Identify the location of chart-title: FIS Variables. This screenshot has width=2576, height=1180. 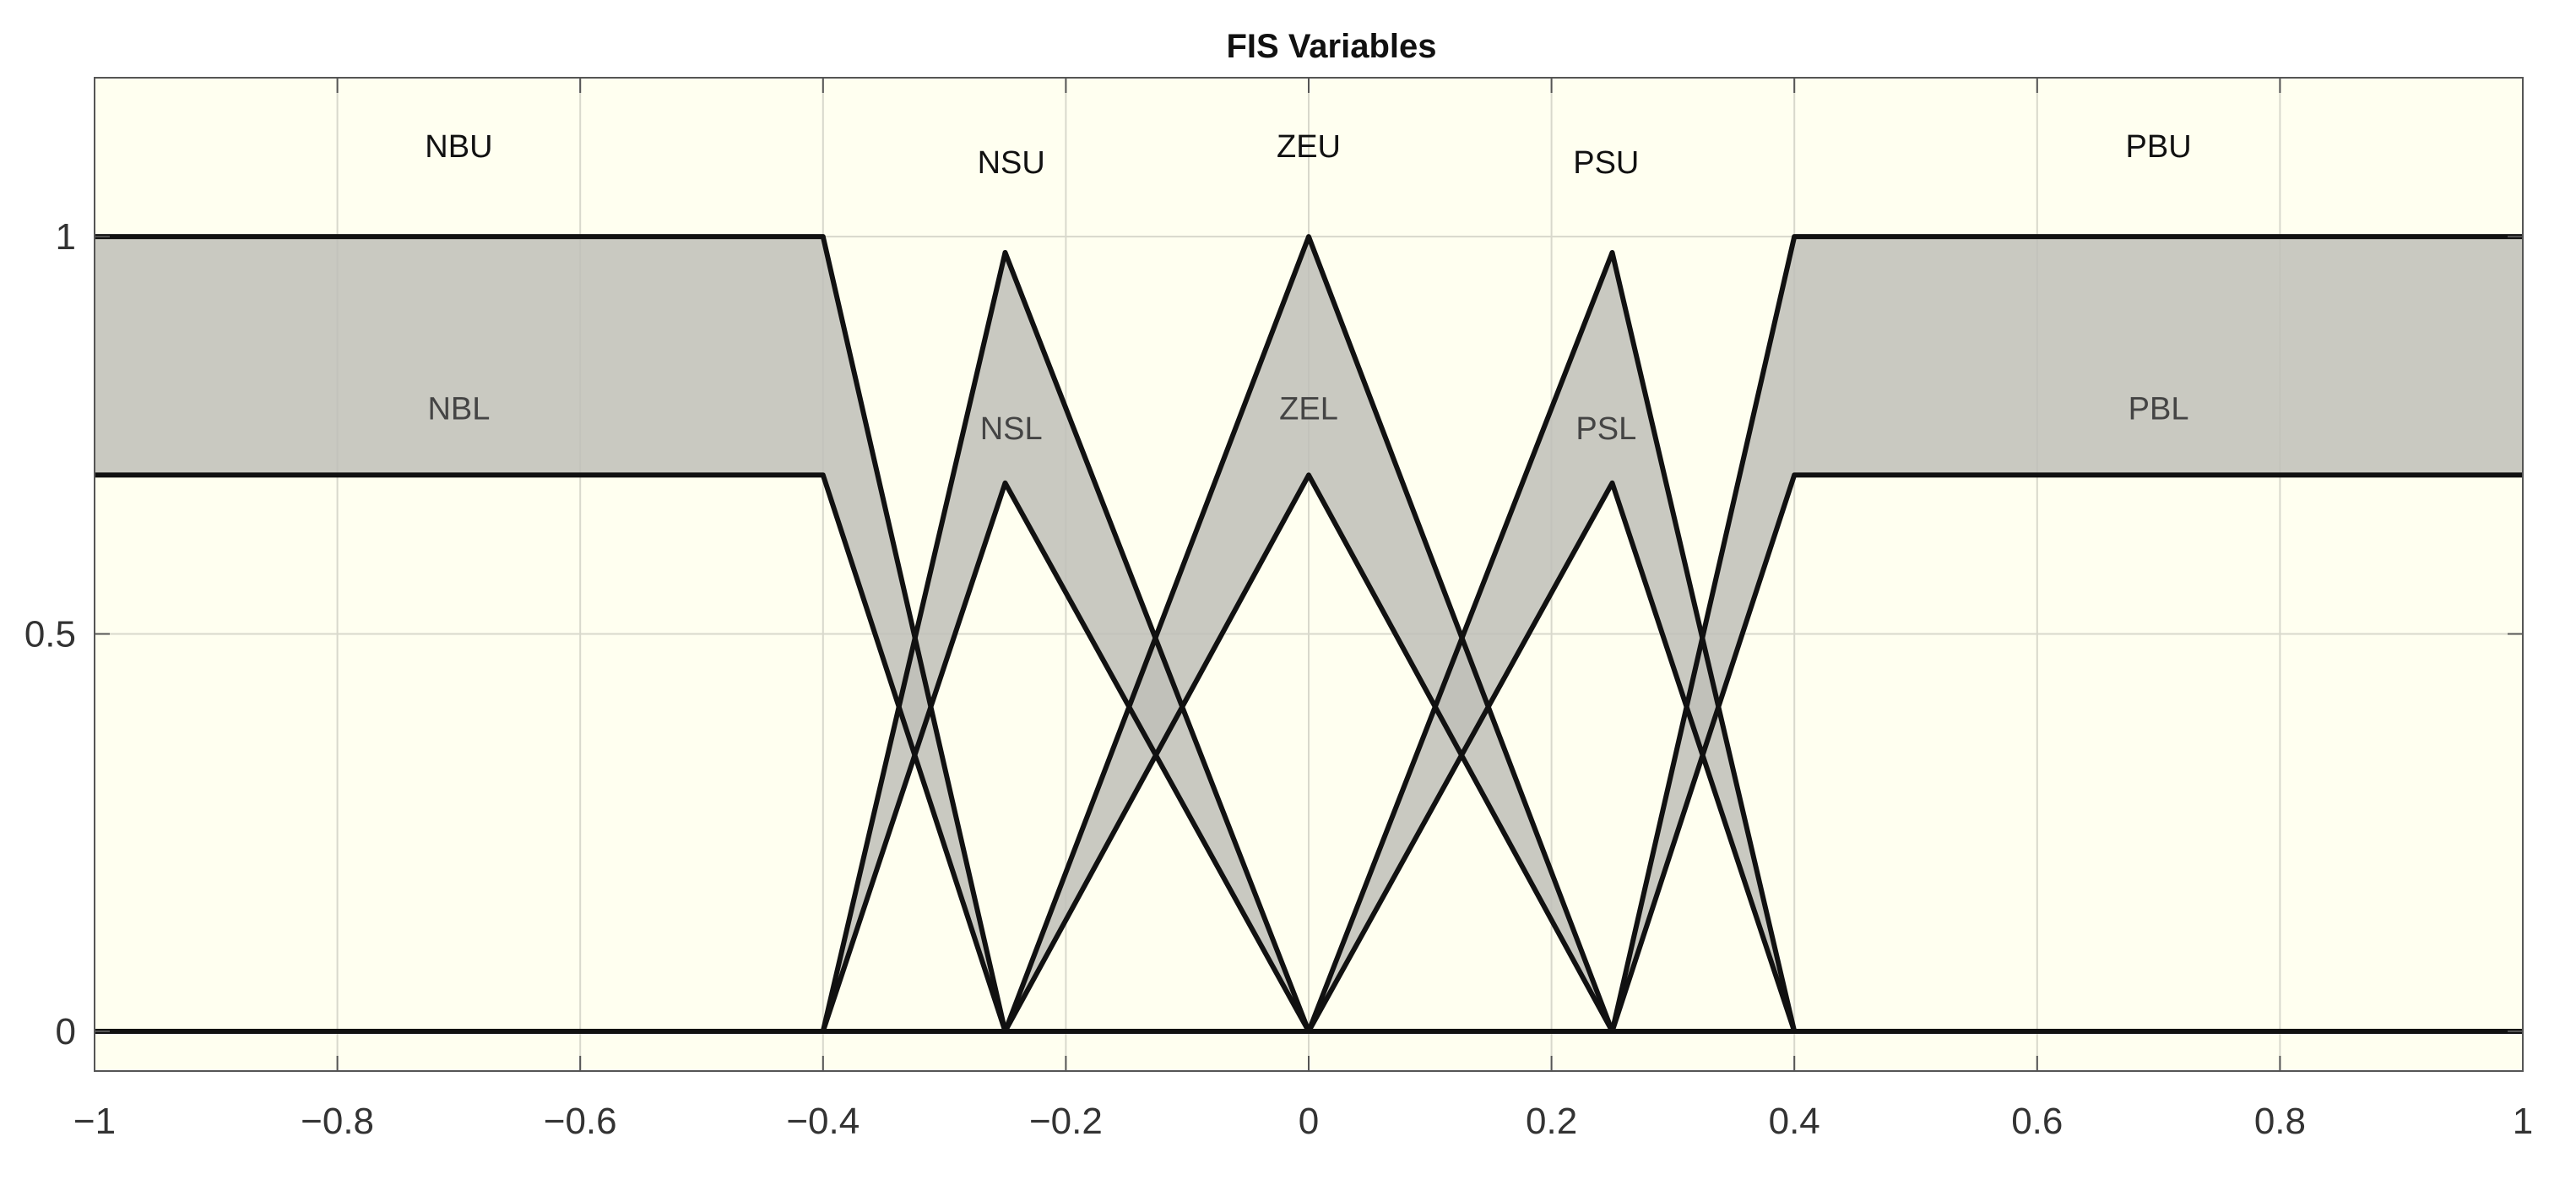
(1331, 46).